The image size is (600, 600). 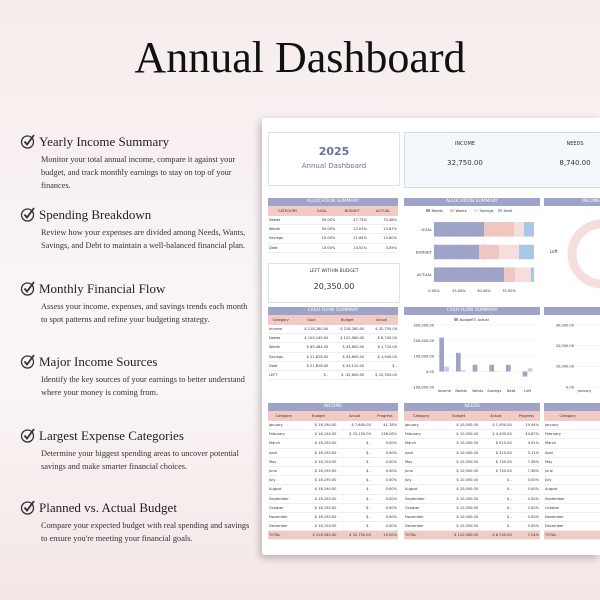 What do you see at coordinates (496, 434) in the screenshot?
I see `cell: $ 4,490.00` at bounding box center [496, 434].